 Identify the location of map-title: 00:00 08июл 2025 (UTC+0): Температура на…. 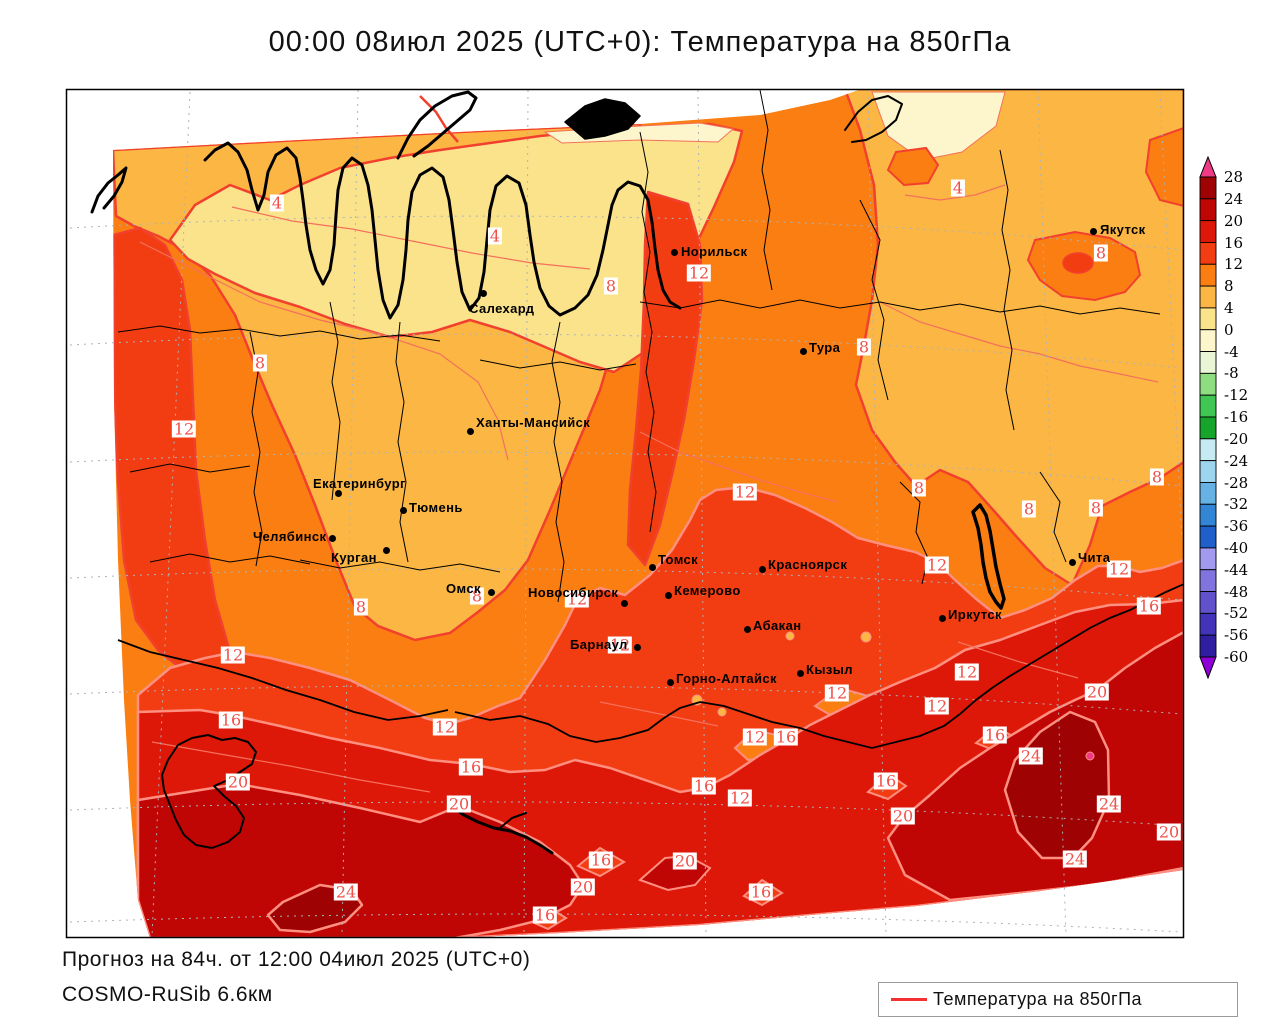
(640, 42).